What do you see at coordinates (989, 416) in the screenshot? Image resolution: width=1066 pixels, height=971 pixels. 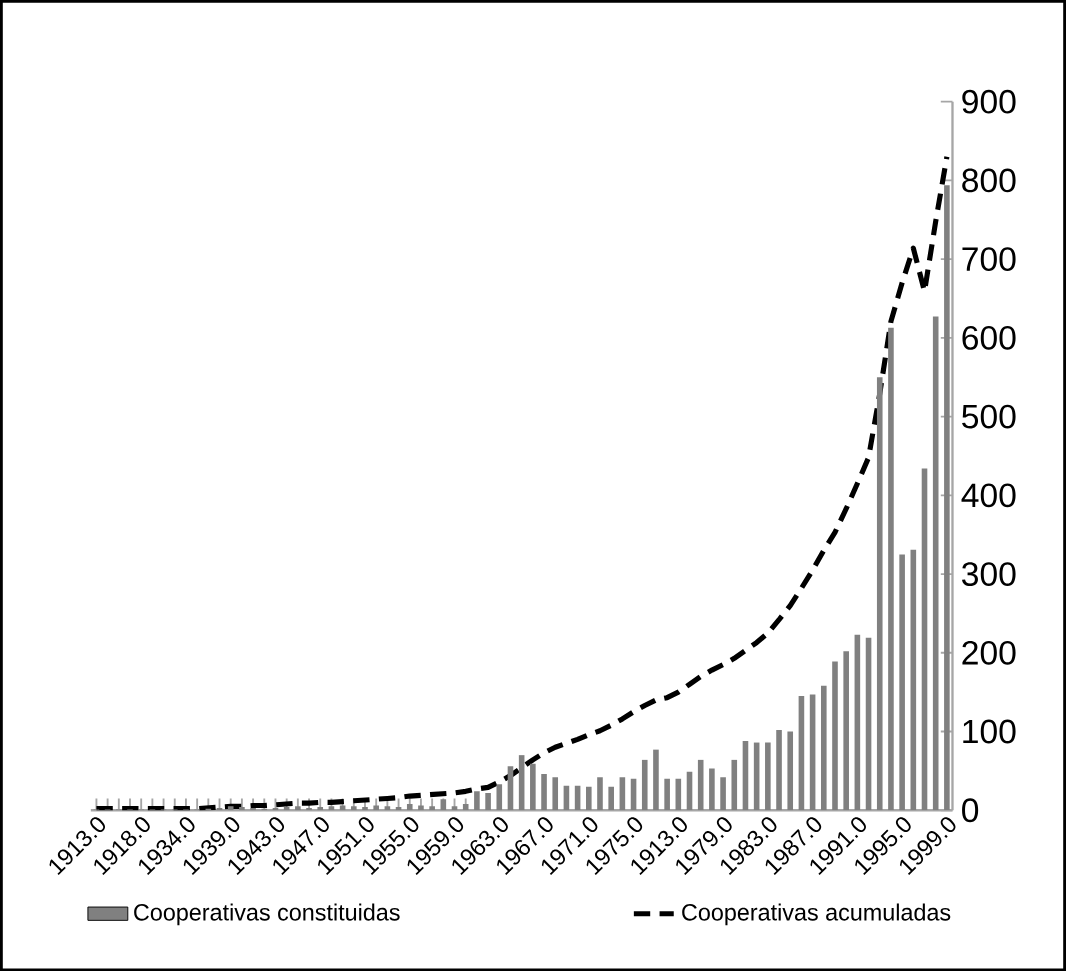 I see `y-tick-label: 500` at bounding box center [989, 416].